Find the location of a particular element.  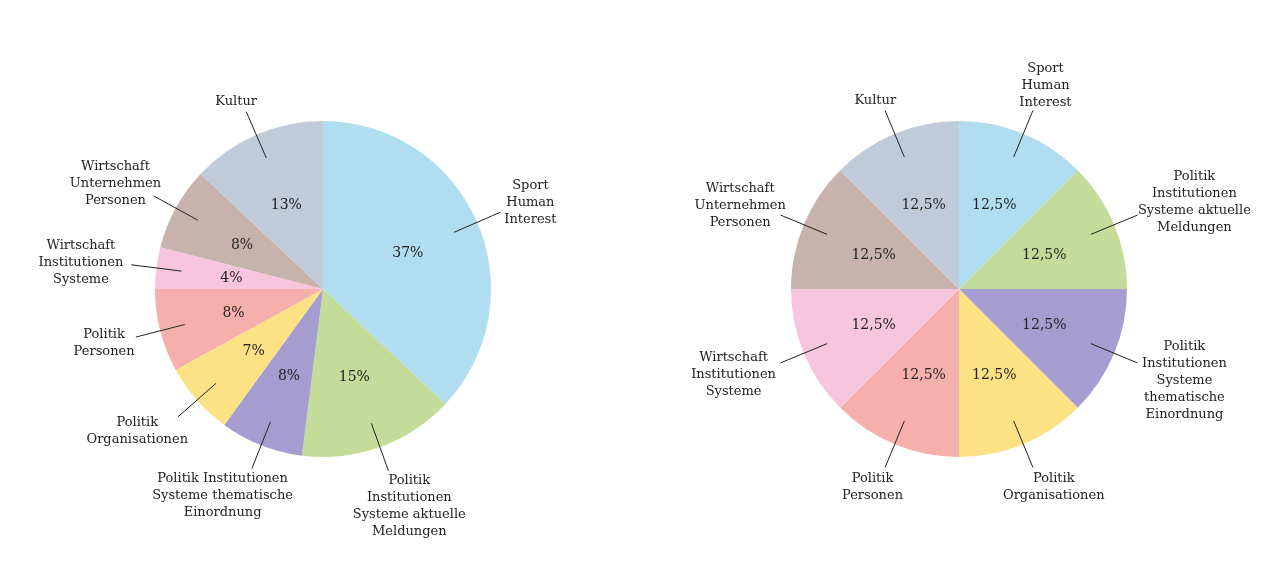

data-label: 7% is located at coordinates (253, 350).